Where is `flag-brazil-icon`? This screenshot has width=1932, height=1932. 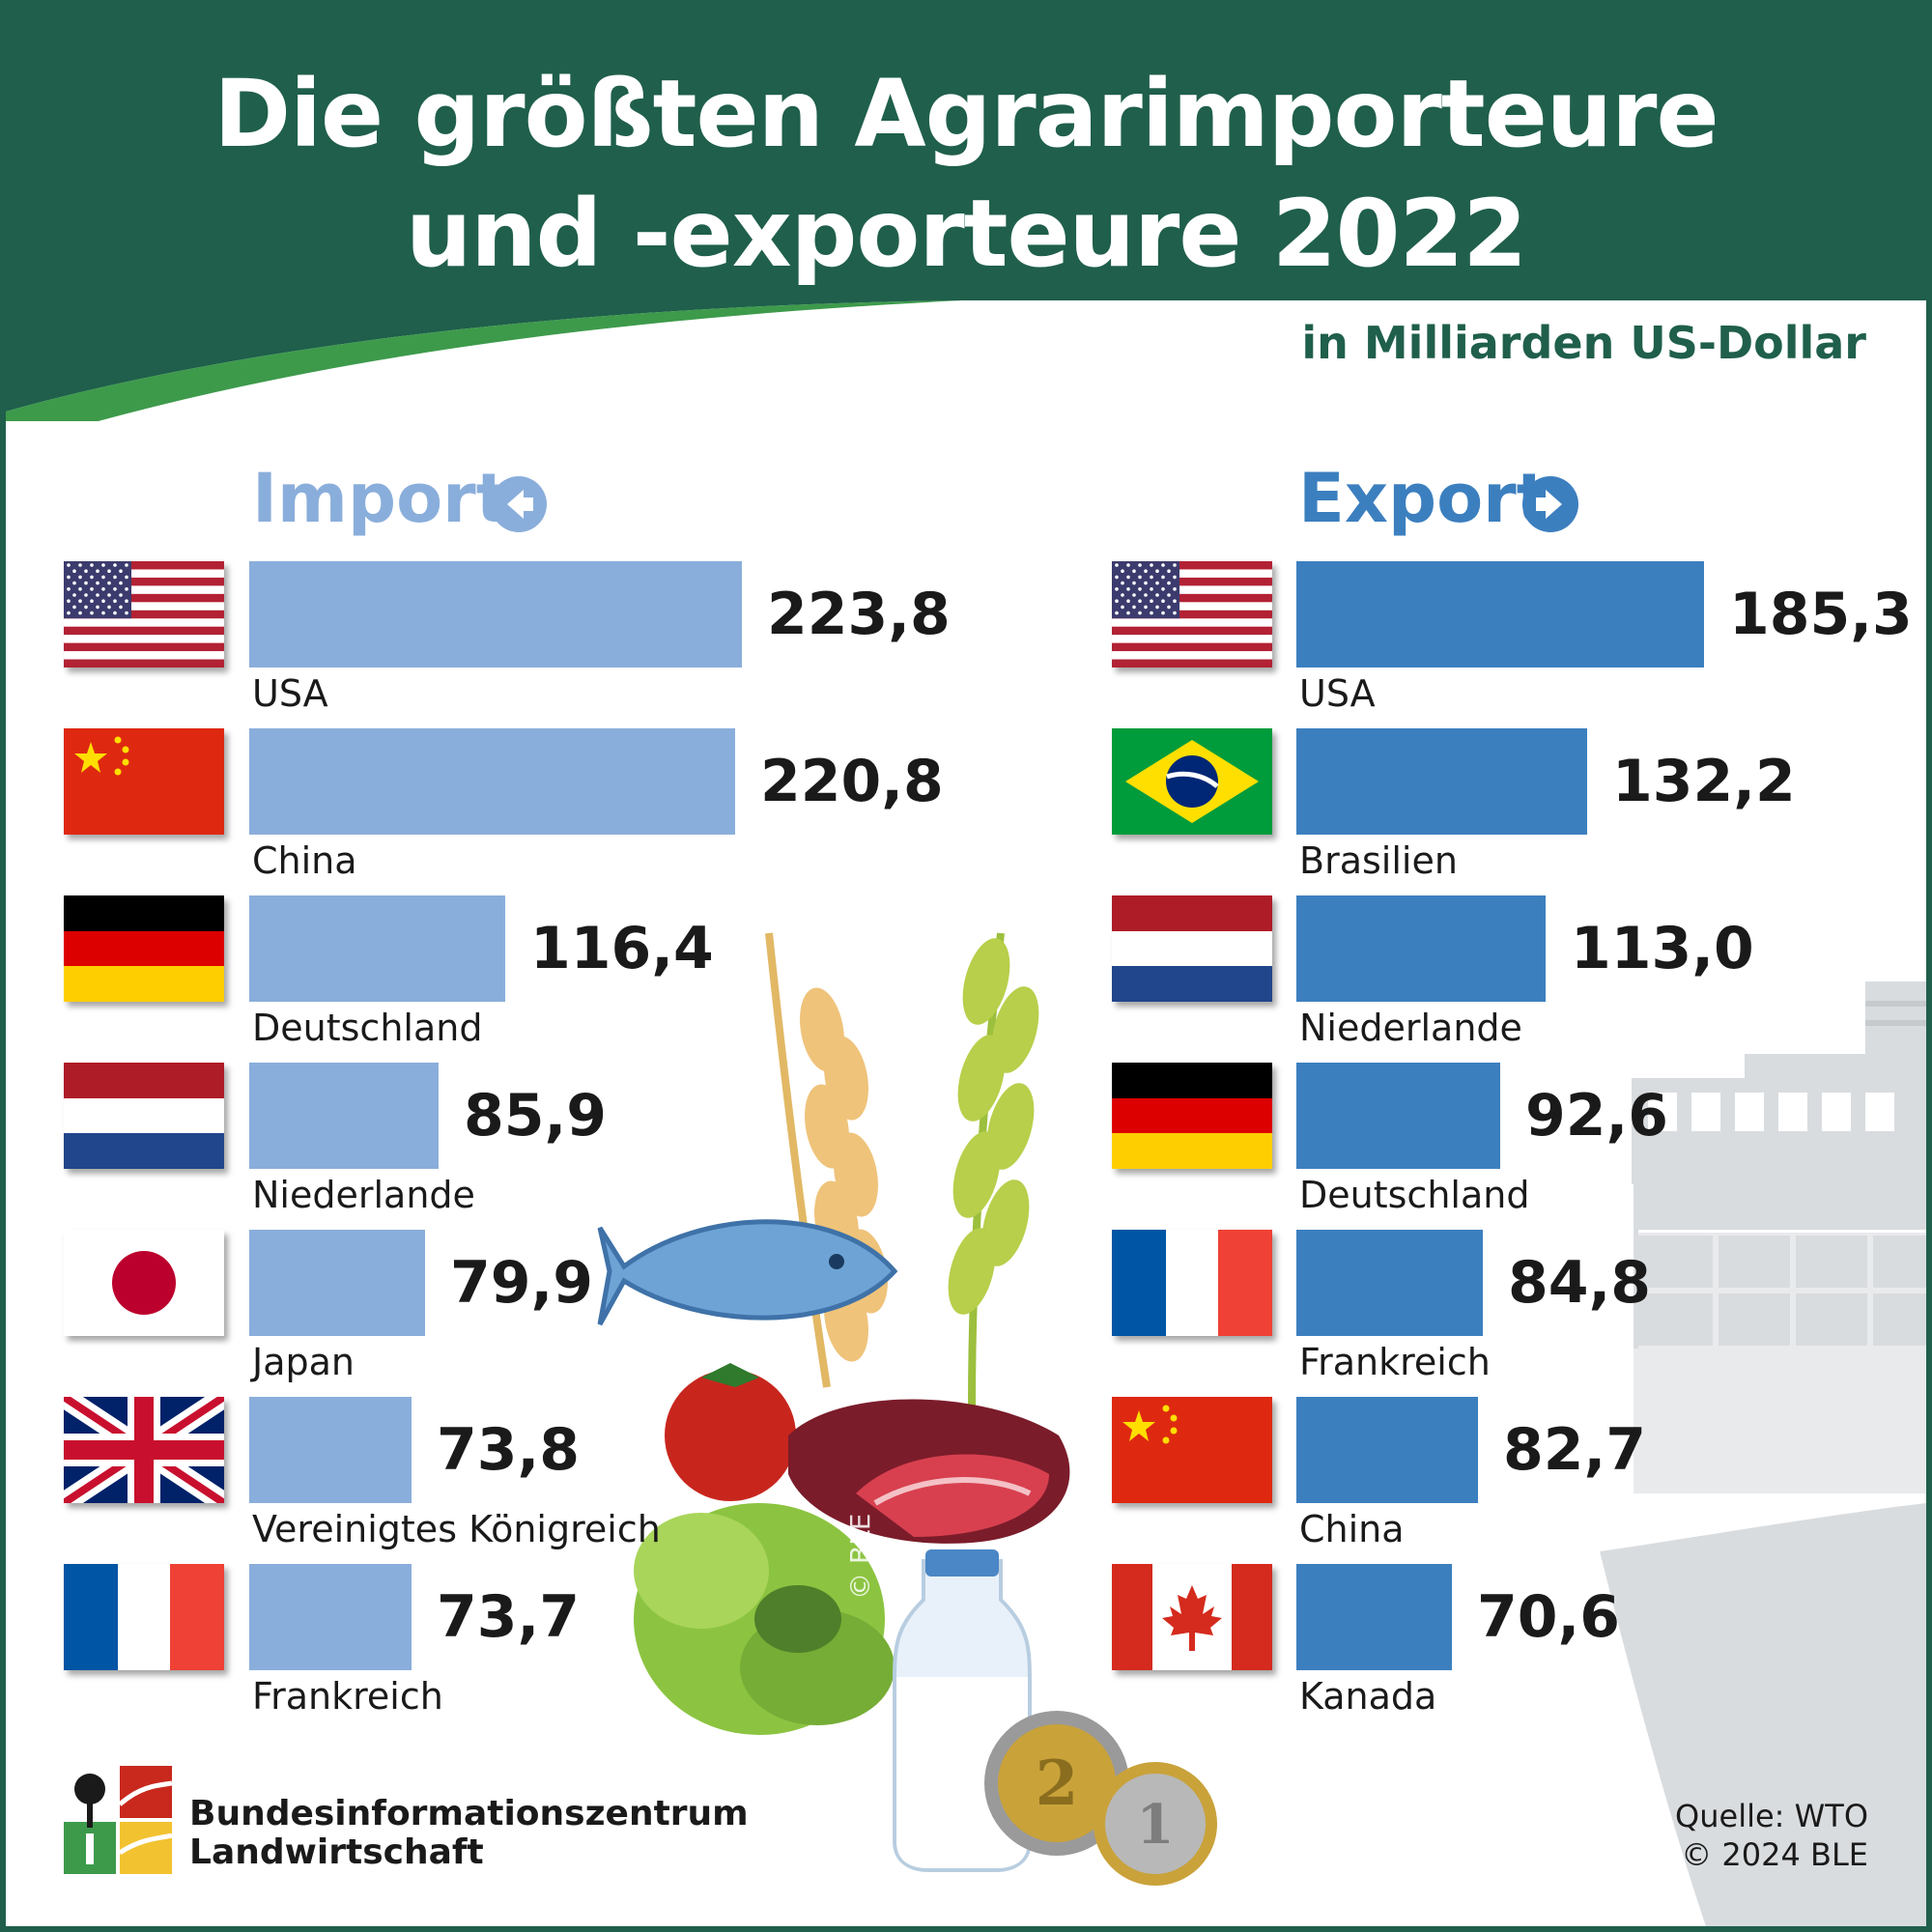
flag-brazil-icon is located at coordinates (1192, 781).